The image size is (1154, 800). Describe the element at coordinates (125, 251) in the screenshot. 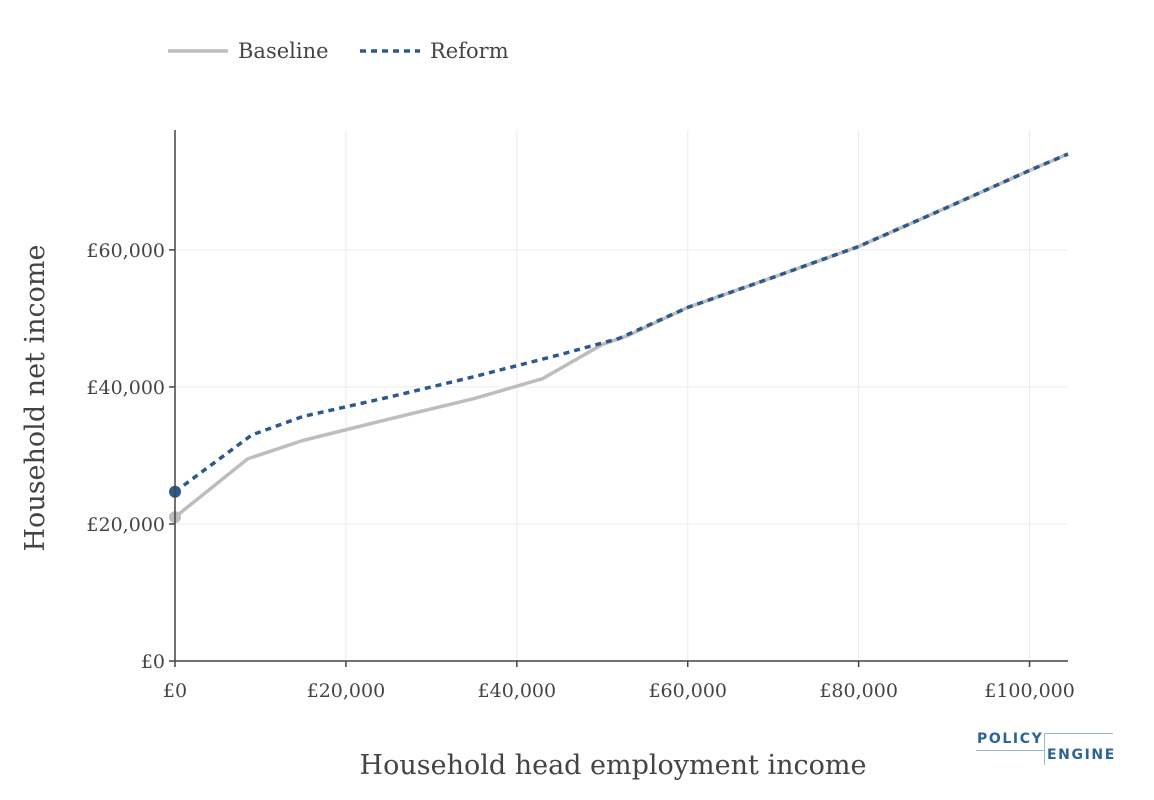

I see `y-tick-label: £60,000` at that location.